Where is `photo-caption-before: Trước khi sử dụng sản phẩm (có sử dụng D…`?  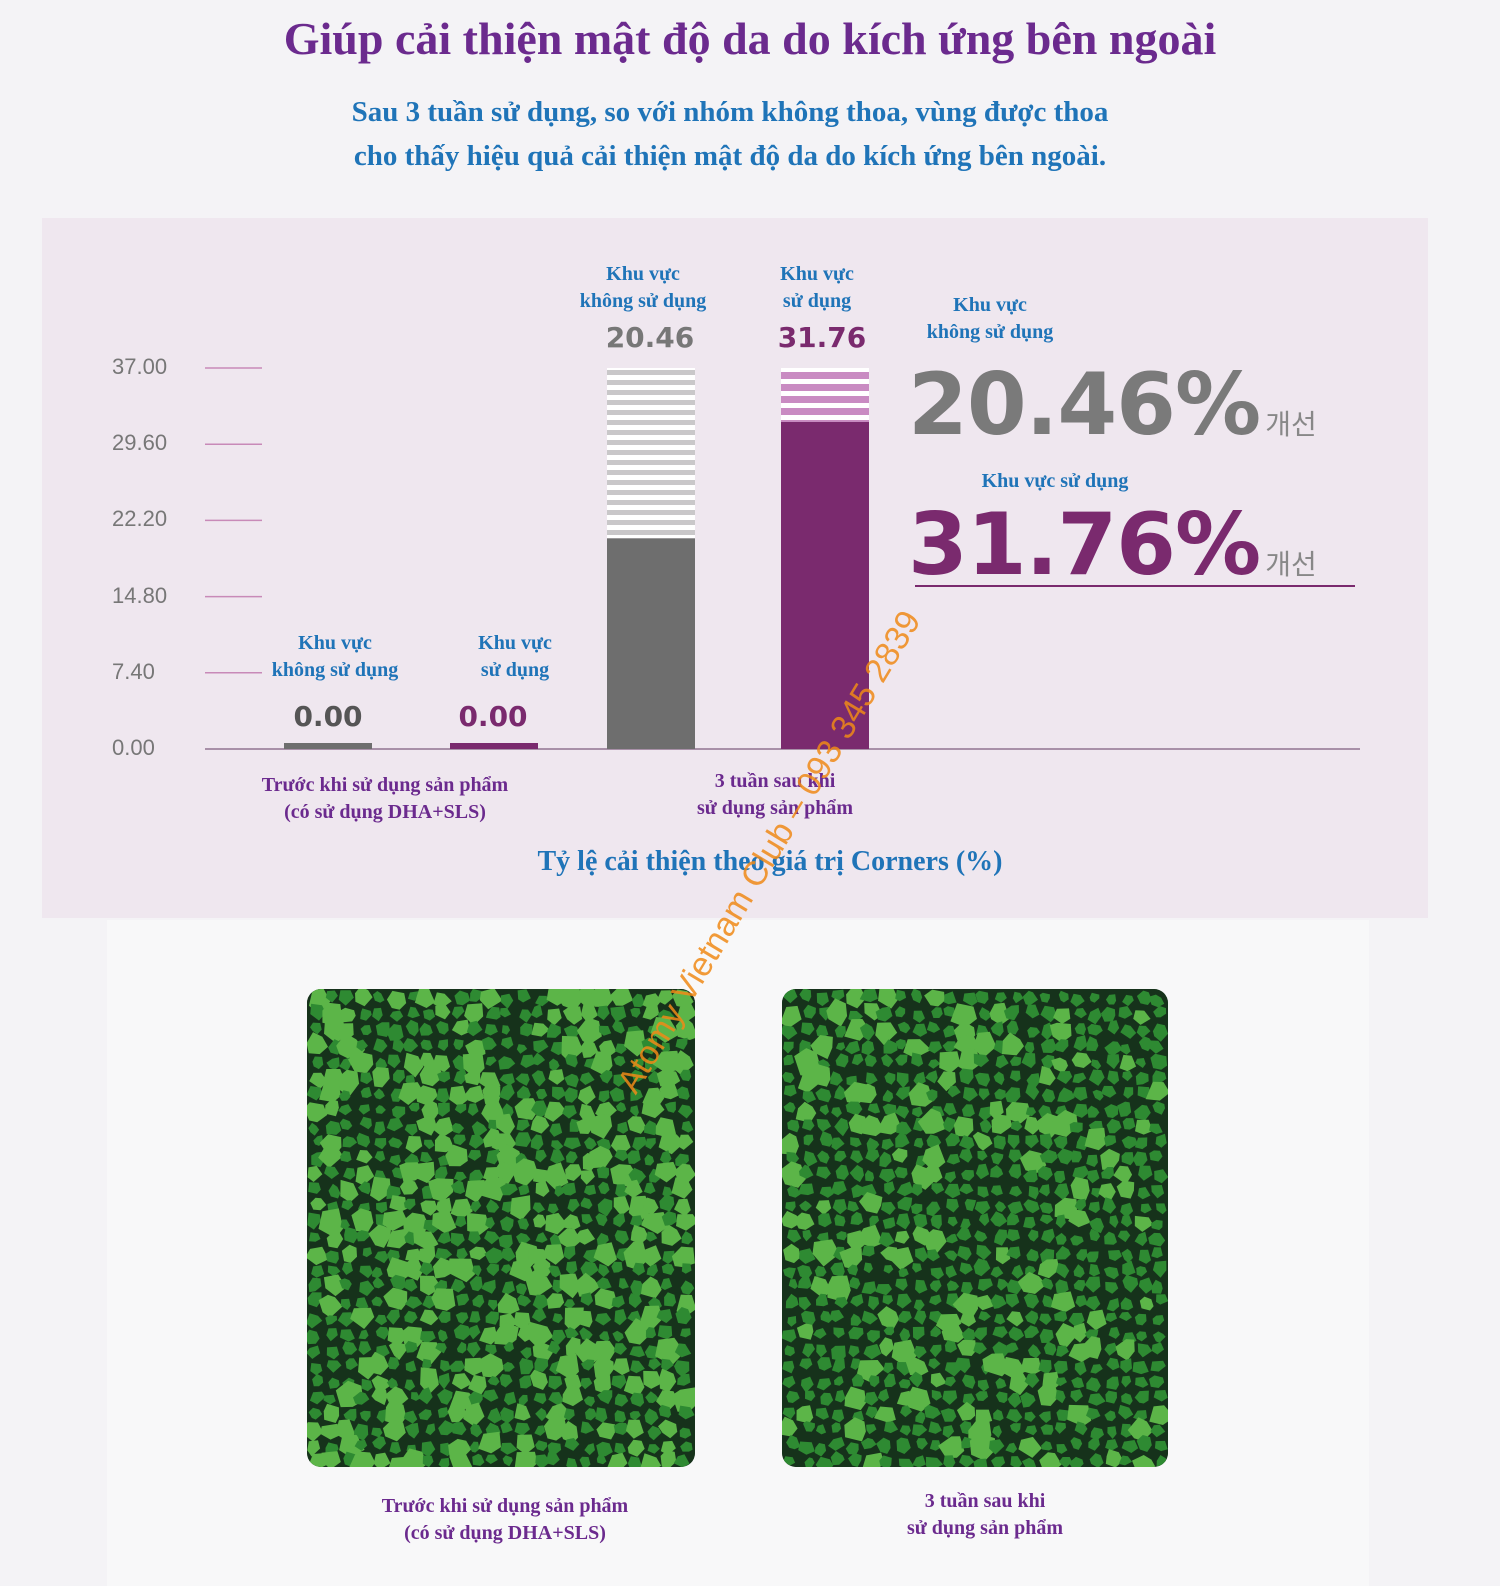 photo-caption-before: Trước khi sử dụng sản phẩm (có sử dụng D… is located at coordinates (505, 1520).